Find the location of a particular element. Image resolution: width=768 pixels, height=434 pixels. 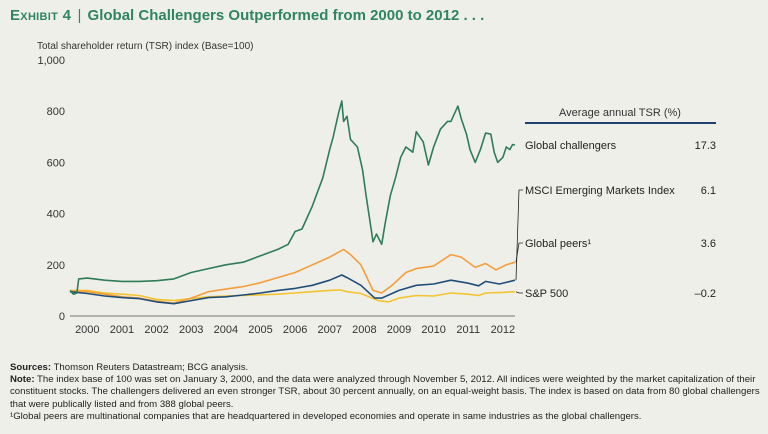

x-tick-label: 2011 is located at coordinates (468, 330).